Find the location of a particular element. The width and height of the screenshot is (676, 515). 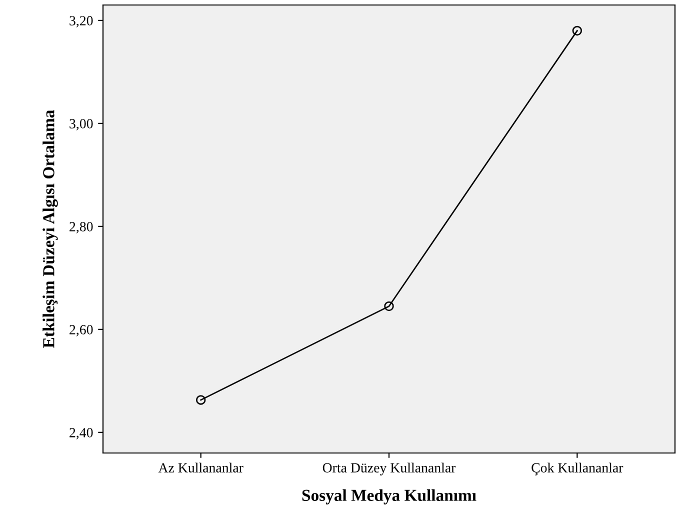

y-tick-label: 3,20 is located at coordinates (81, 22).